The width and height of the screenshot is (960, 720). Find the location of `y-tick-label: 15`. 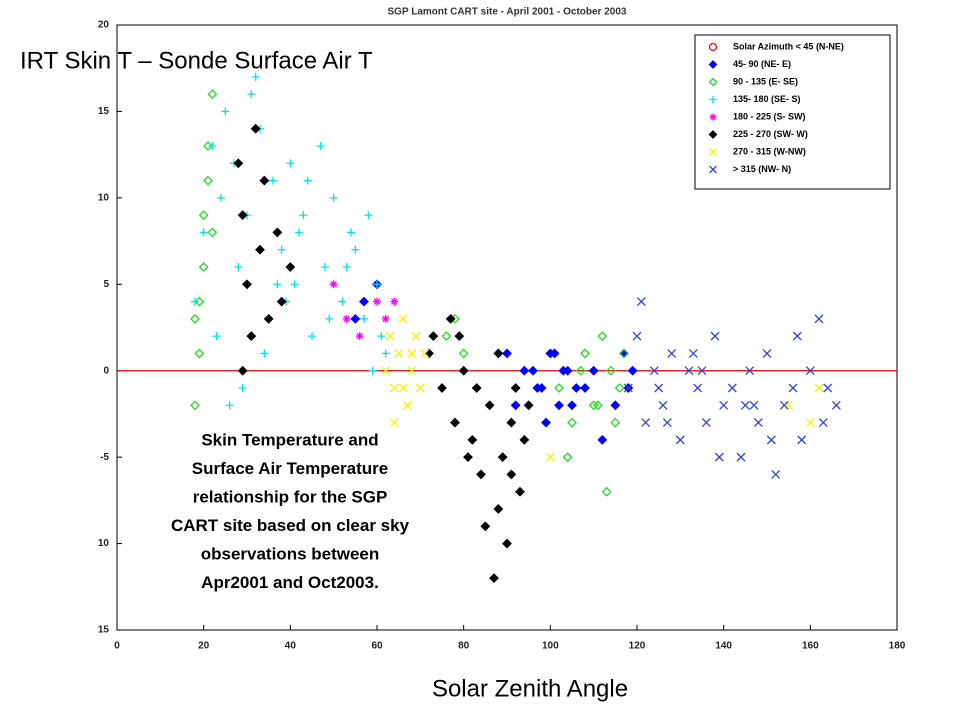

y-tick-label: 15 is located at coordinates (104, 630).